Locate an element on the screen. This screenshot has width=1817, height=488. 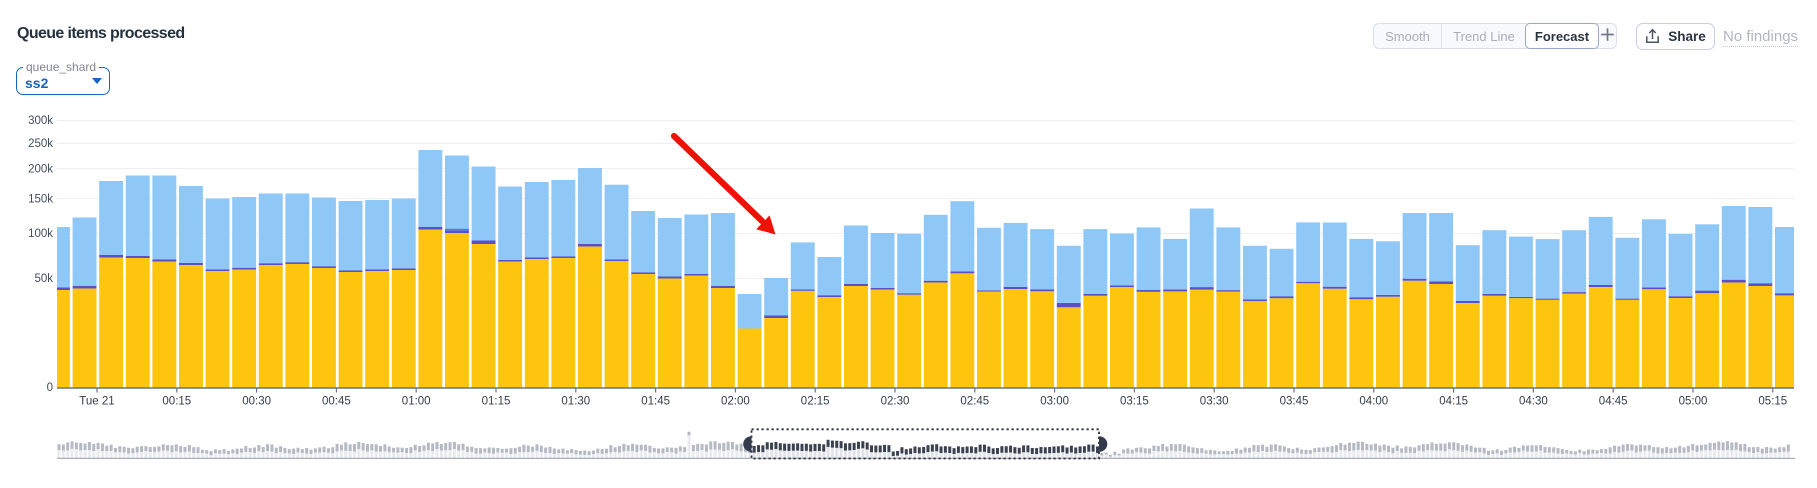
svg-text: 03:00 is located at coordinates (1054, 402).